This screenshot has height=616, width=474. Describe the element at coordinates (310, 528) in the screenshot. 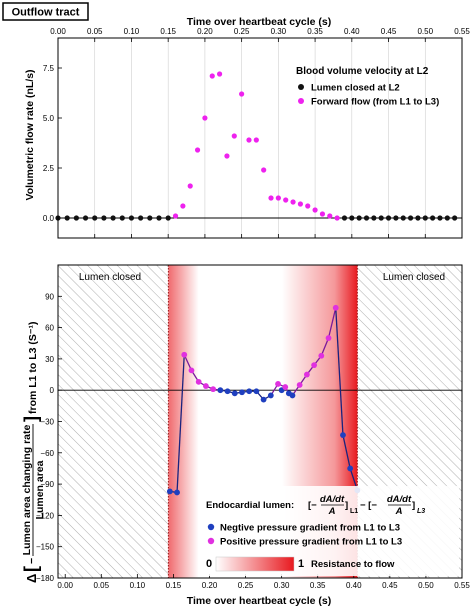

I see `bottom-legend-negative-label: Negtive pressure gradient from L1 to L3` at that location.